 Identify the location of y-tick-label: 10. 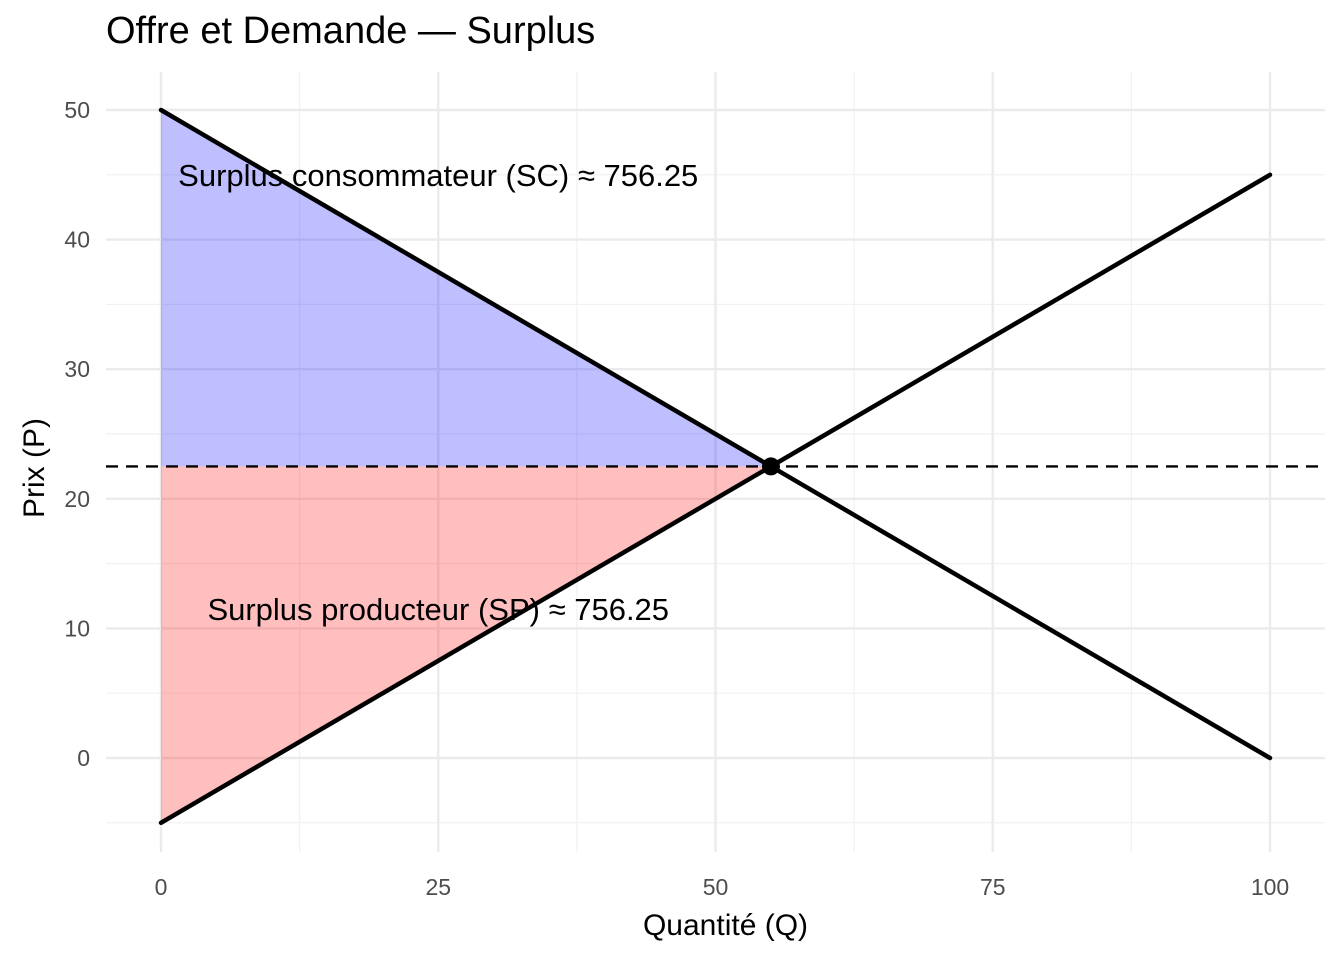
(77, 628).